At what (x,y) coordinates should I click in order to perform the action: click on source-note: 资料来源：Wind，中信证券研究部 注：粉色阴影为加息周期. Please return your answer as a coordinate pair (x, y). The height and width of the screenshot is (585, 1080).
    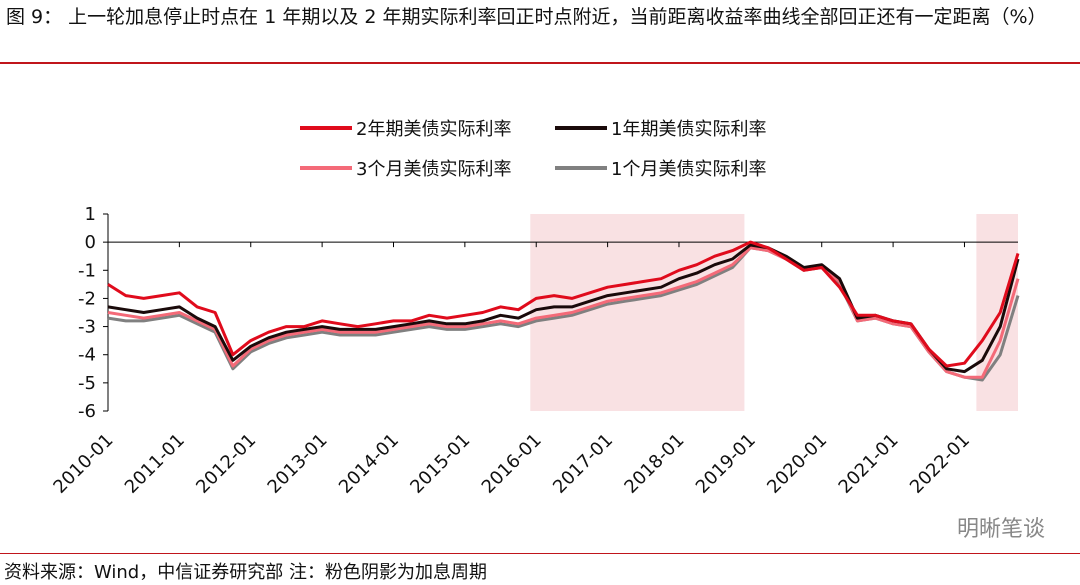
    Looking at the image, I should click on (245, 572).